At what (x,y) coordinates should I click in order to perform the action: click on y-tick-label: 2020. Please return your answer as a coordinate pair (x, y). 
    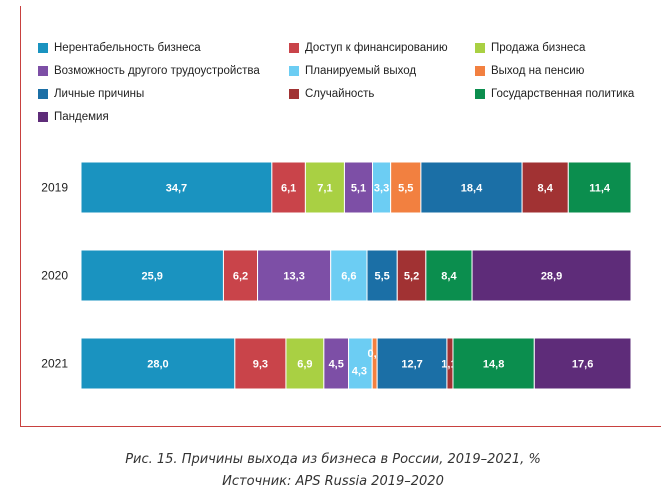
    Looking at the image, I should click on (54, 276).